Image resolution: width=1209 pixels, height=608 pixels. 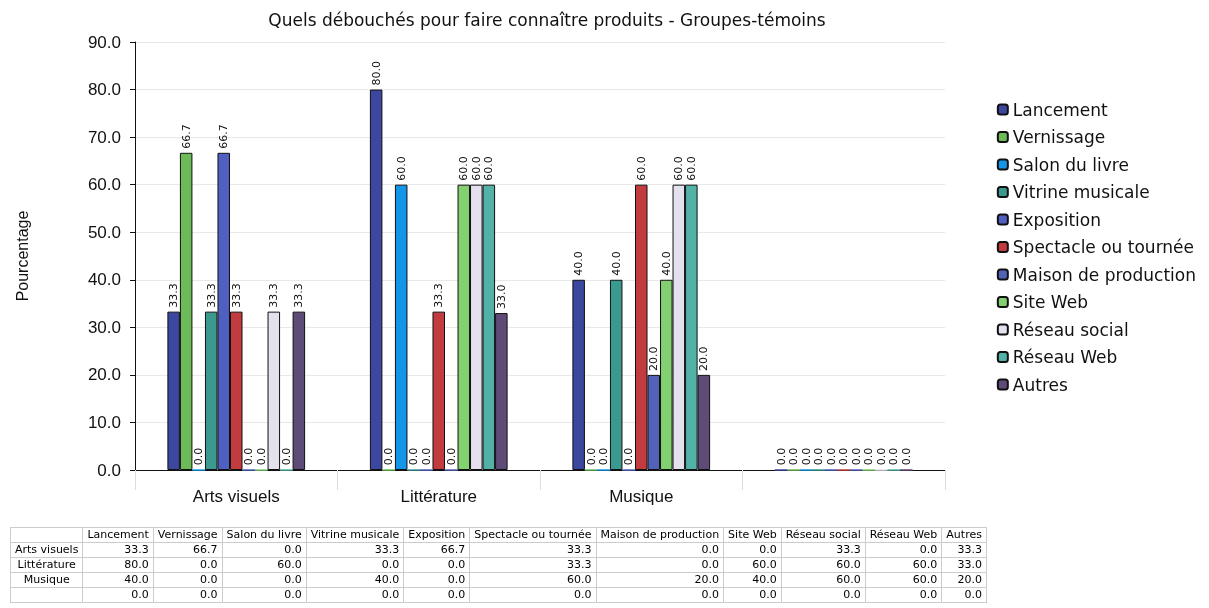 I want to click on y-axis-title: Pourcentage, so click(x=22, y=256).